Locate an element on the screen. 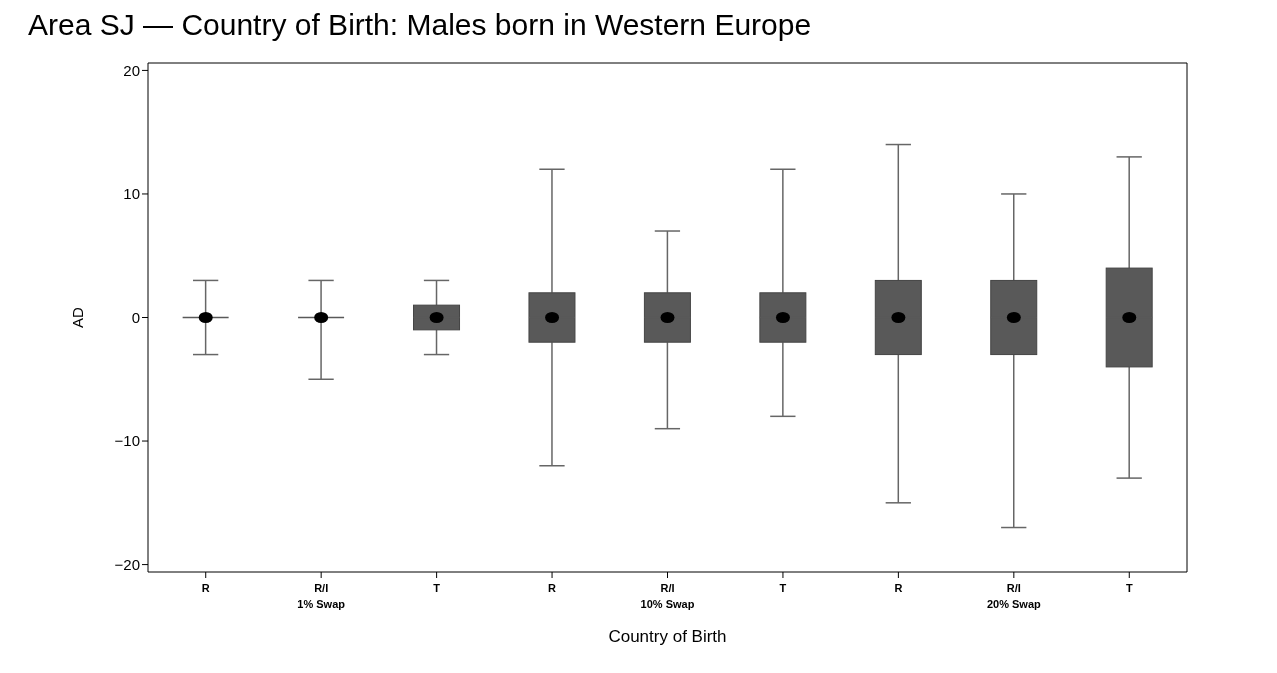 This screenshot has height=673, width=1277. y-tick-label: 0 is located at coordinates (135, 317).